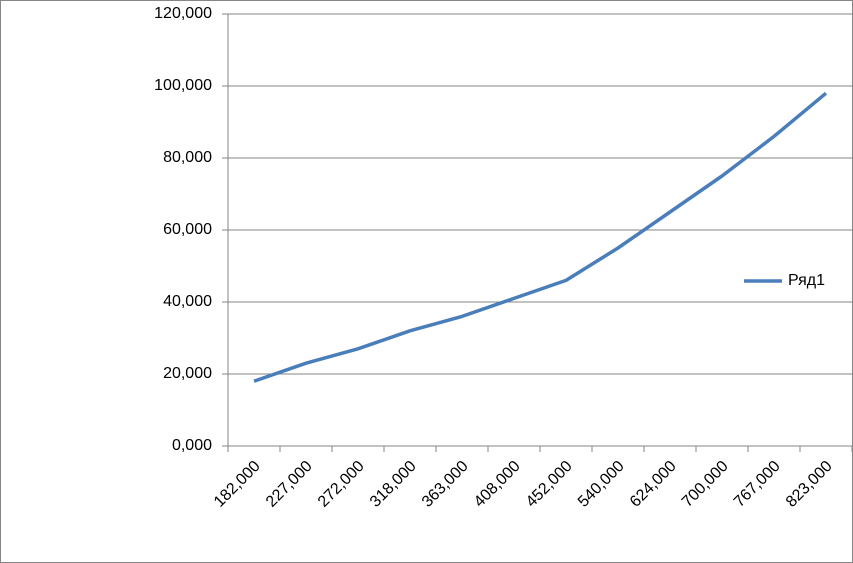 The image size is (853, 563). I want to click on y-tick-label: 0,000, so click(192, 445).